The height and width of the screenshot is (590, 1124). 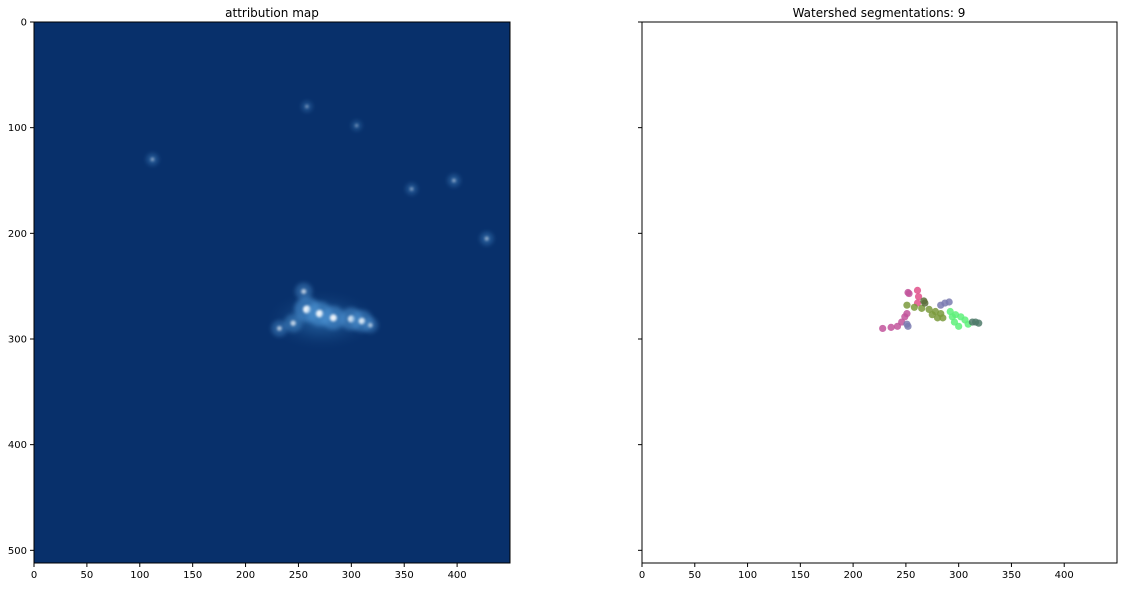 I want to click on x-tick-label-right: 150, so click(x=800, y=575).